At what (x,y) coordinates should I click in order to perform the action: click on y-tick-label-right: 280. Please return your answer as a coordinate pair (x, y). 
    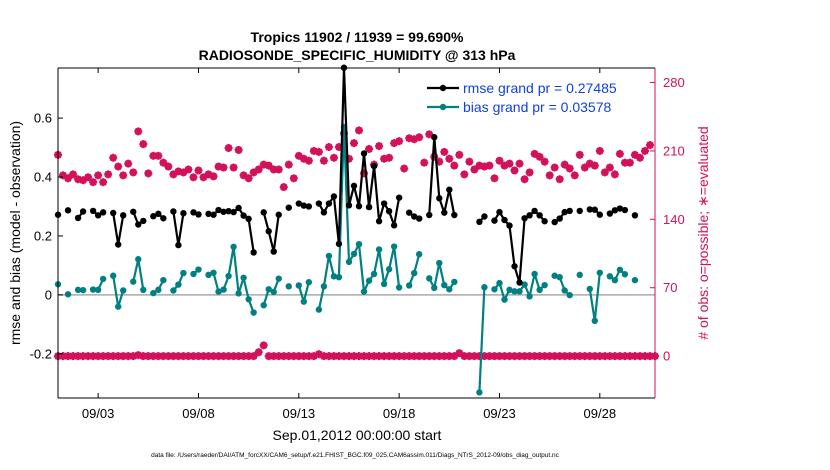
    Looking at the image, I should click on (674, 82).